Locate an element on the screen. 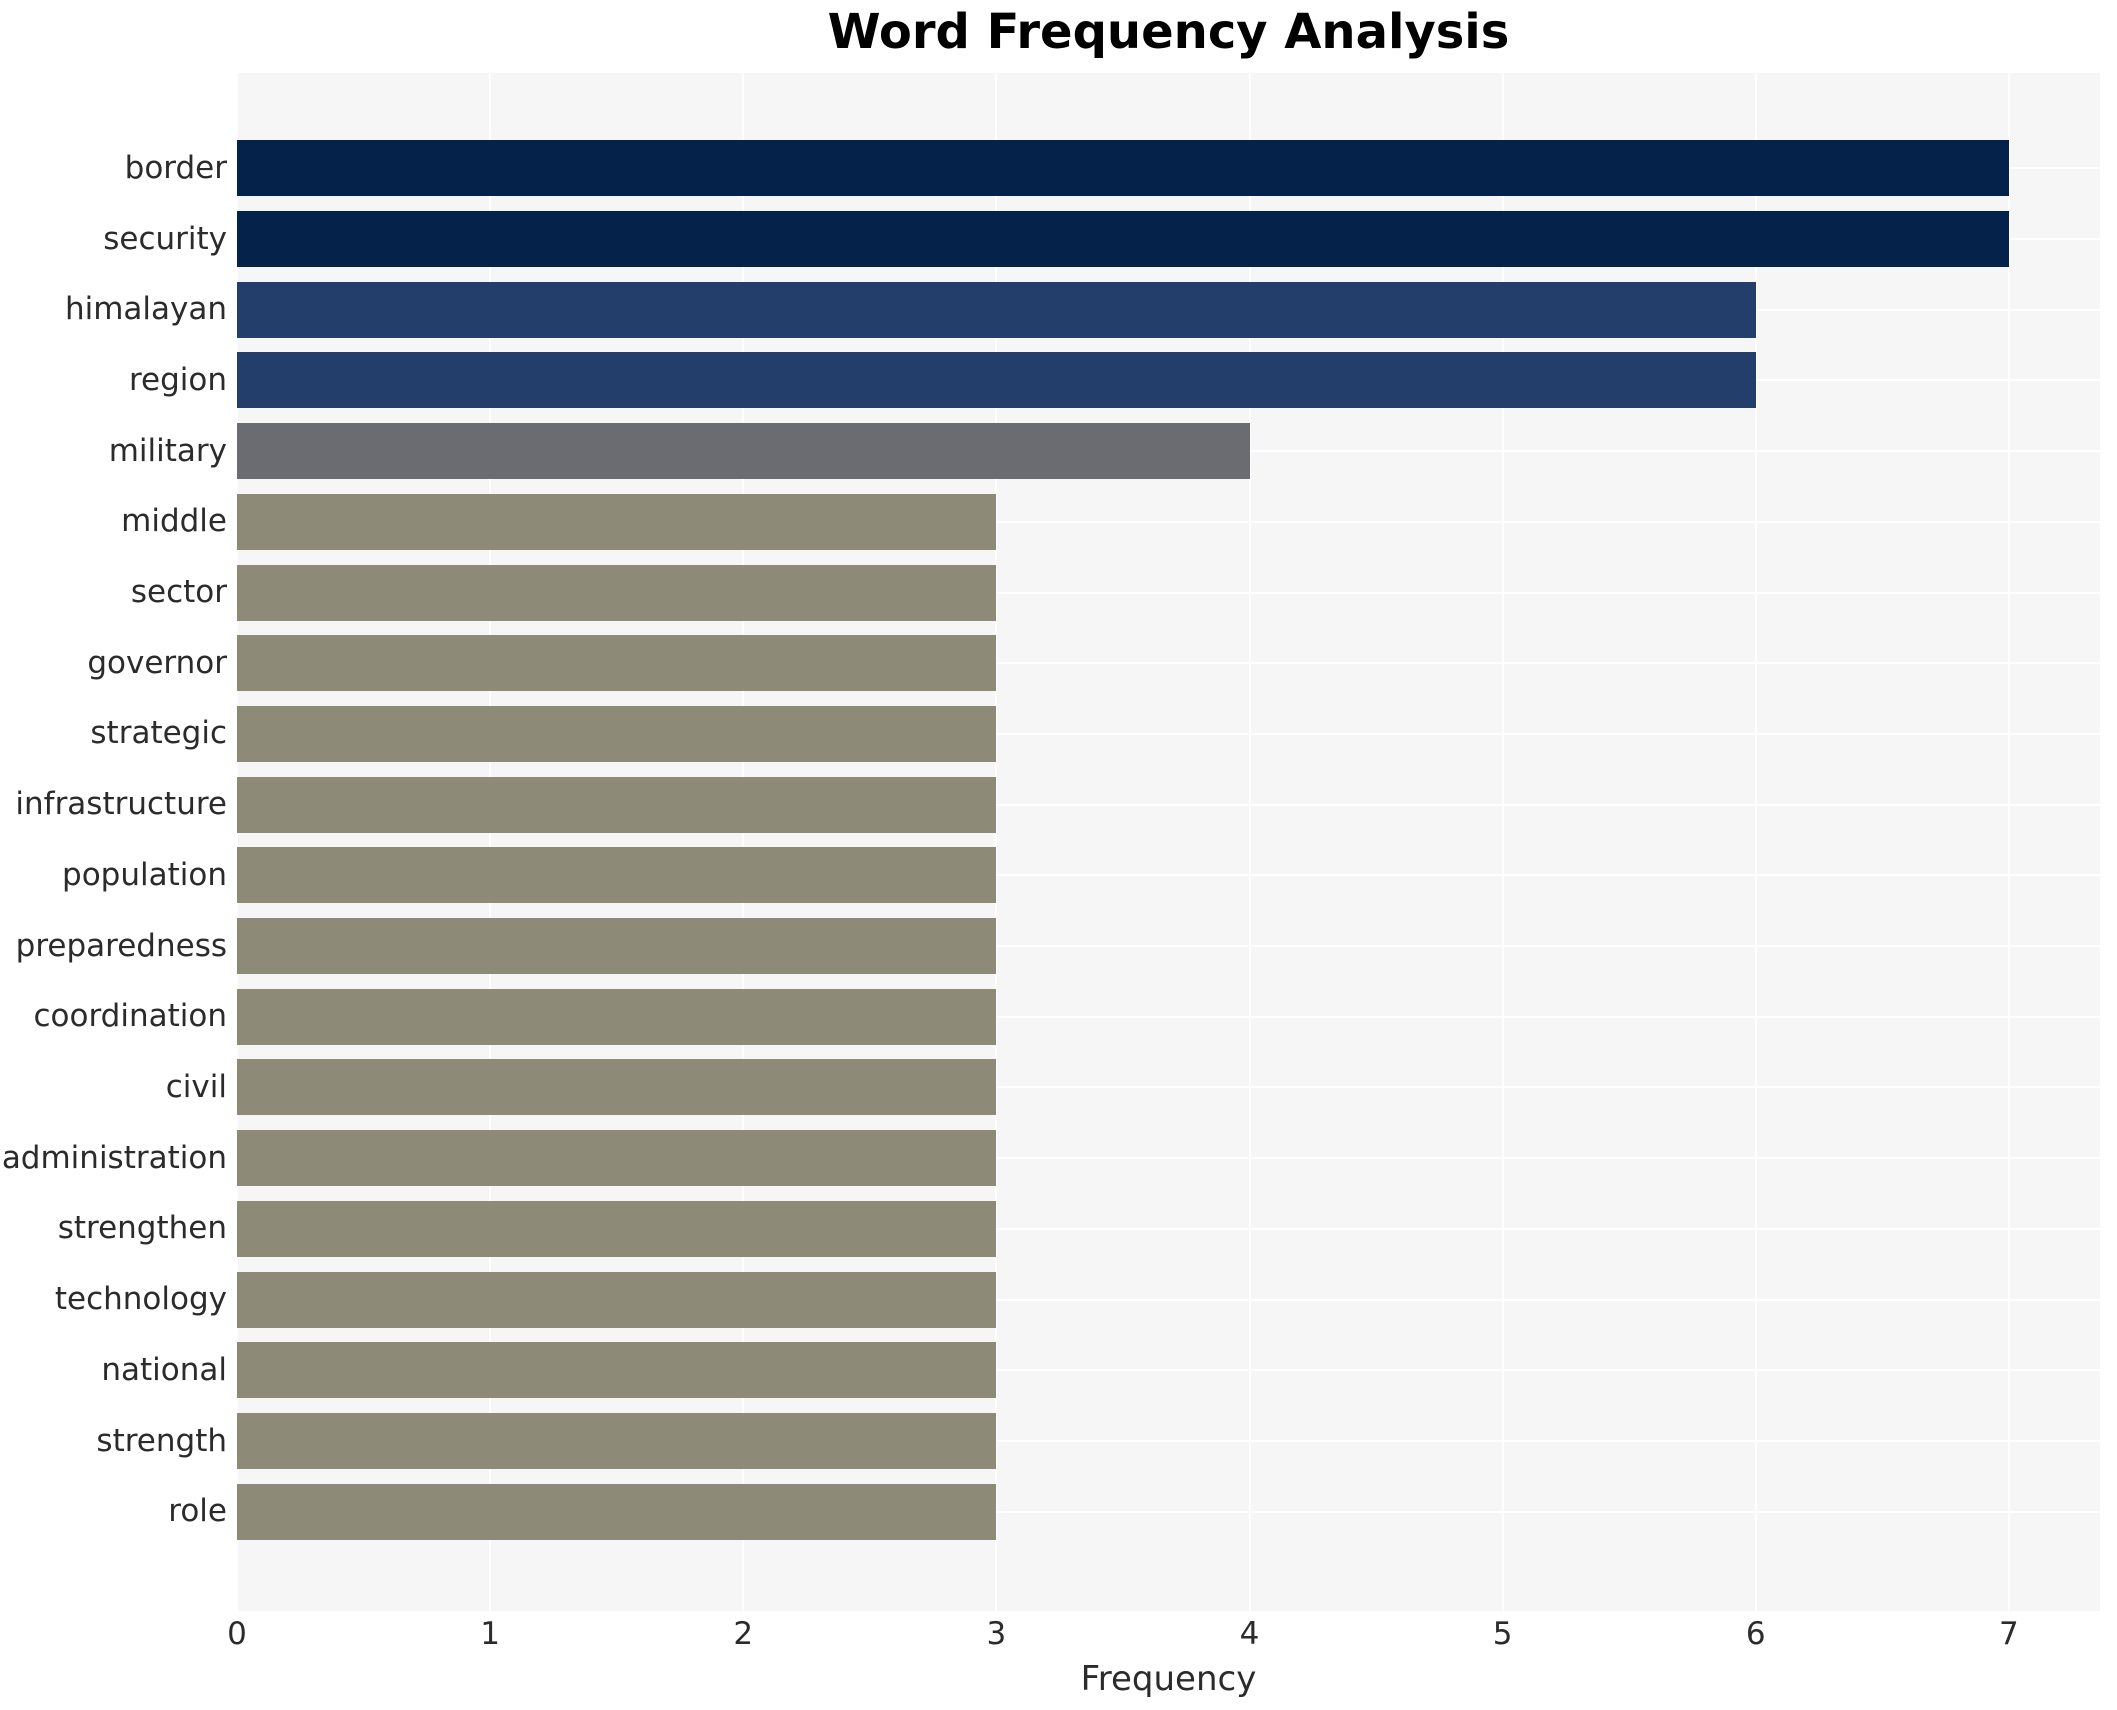  category-label: governor is located at coordinates (157, 662).